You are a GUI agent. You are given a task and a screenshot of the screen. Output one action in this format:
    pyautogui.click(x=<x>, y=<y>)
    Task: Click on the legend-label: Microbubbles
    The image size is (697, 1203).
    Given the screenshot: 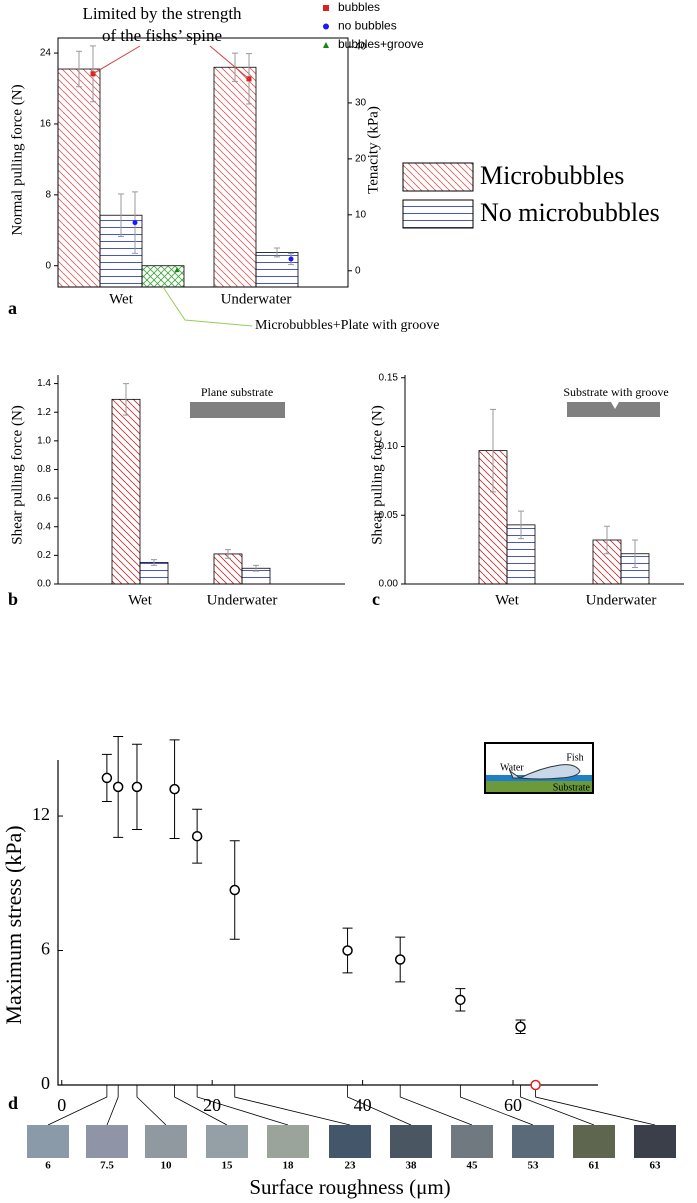 What is the action you would take?
    pyautogui.click(x=552, y=175)
    